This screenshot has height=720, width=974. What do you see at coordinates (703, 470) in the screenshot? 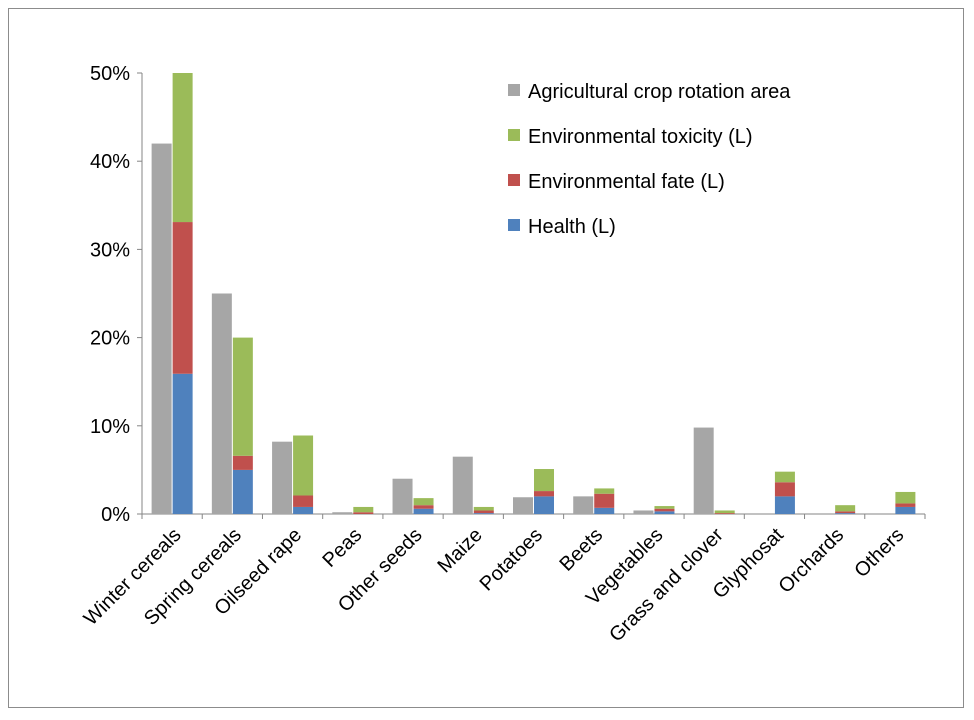
I see `bar-agricultural-crop-rotation-area-grass-and-clover` at bounding box center [703, 470].